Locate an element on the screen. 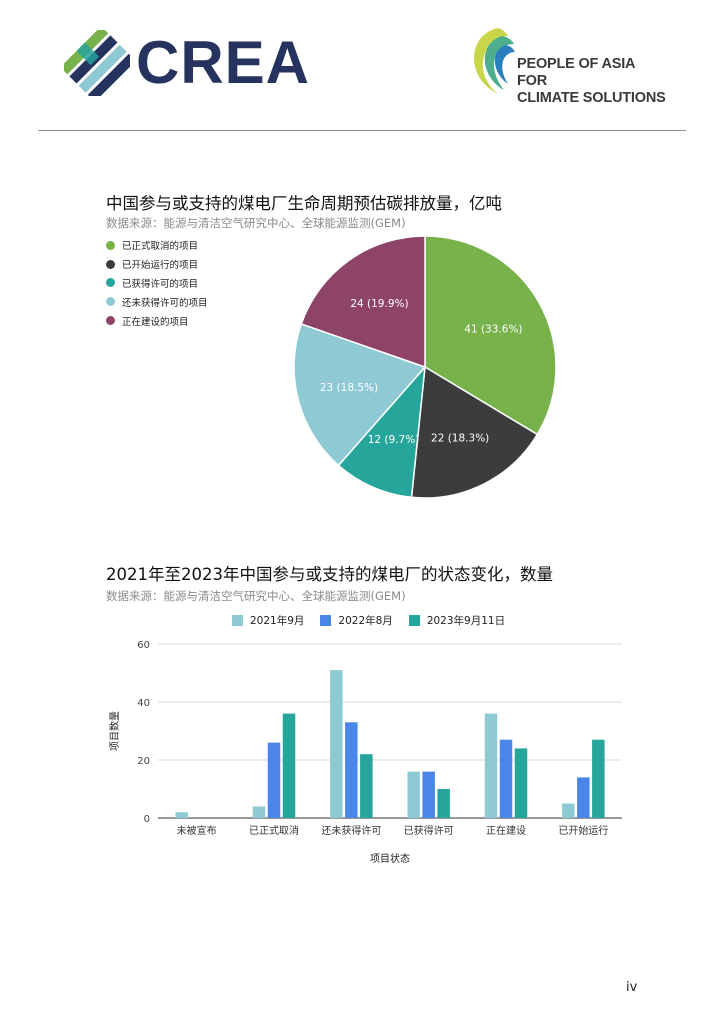 The height and width of the screenshot is (1024, 725). bar-chart-source: 数据来源：能源与清洁空气研究中心、全球能源监测(GEM) is located at coordinates (256, 596).